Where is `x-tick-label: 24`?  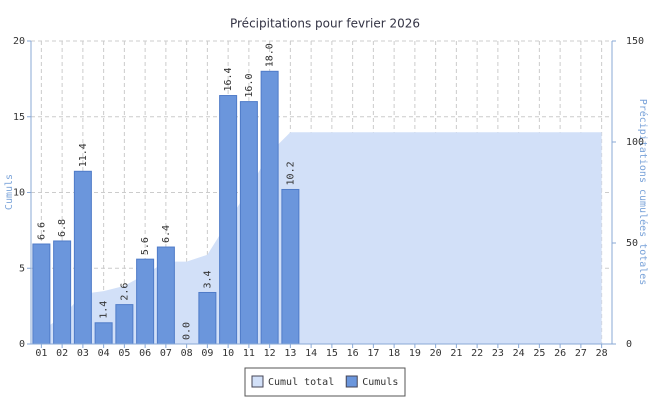 x-tick-label: 24 is located at coordinates (519, 353).